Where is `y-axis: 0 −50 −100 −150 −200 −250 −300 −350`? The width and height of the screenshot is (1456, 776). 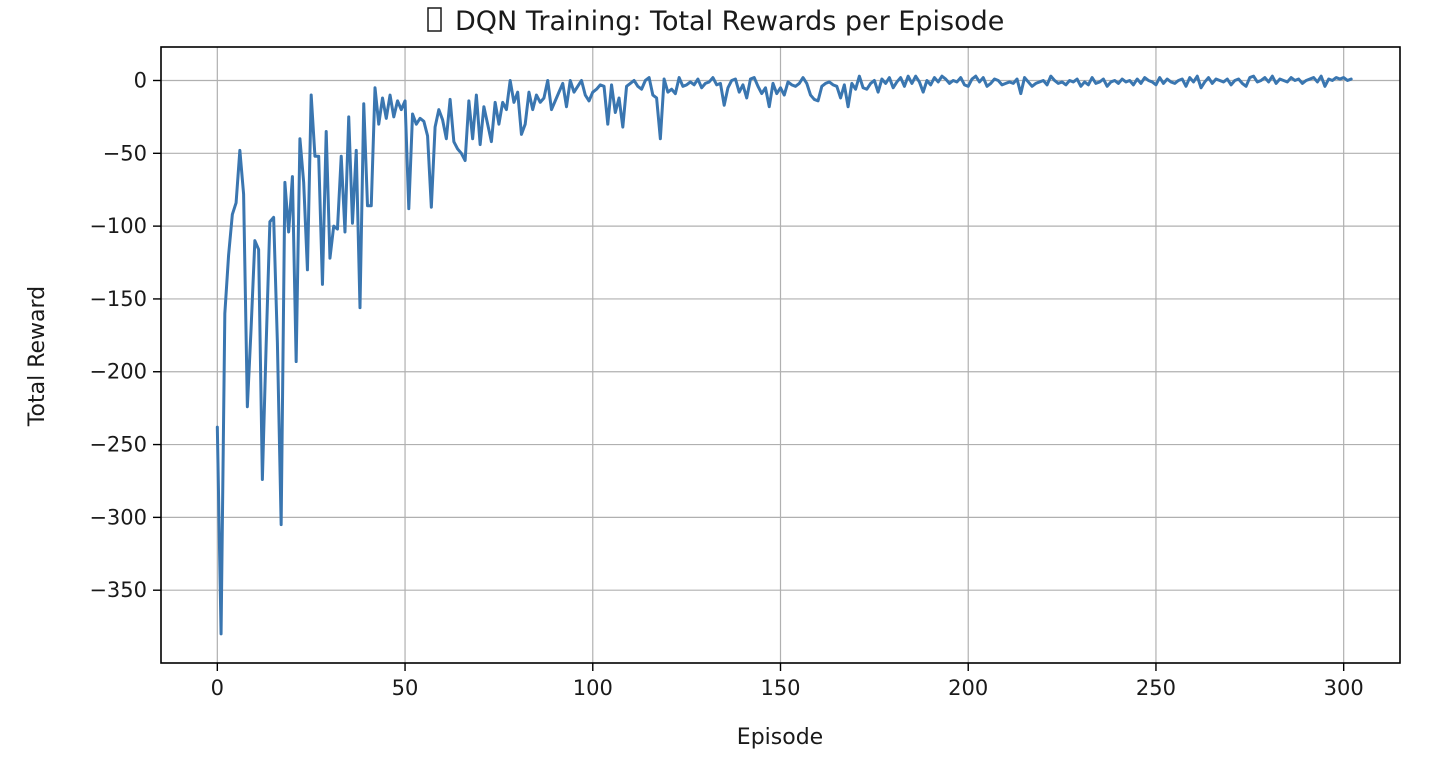
y-axis: 0 −50 −100 −150 −200 −250 −300 −350 is located at coordinates (125, 335).